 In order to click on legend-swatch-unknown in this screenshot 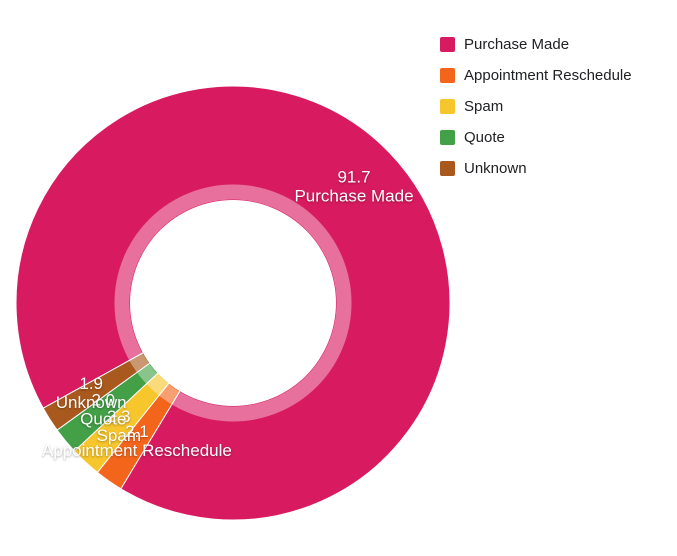, I will do `click(447, 168)`.